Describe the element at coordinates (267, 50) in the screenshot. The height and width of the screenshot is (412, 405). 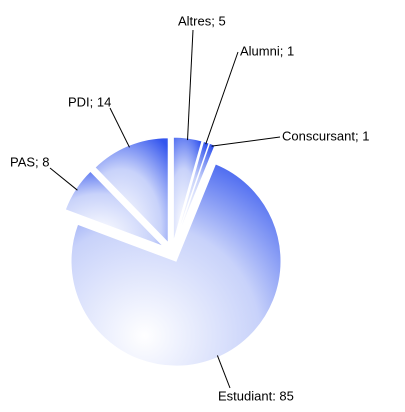
I see `data-label: Alumni; 1` at that location.